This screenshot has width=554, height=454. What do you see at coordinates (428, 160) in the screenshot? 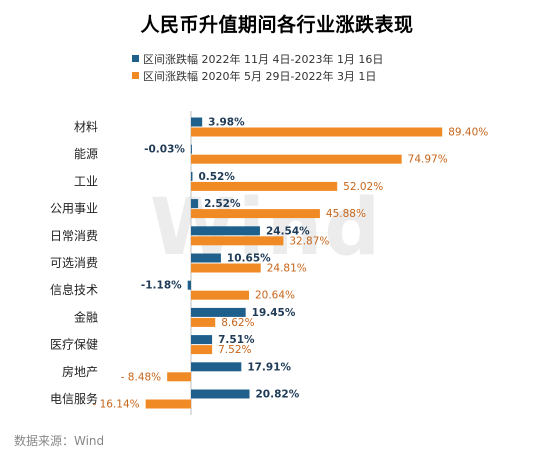
I see `data-label-series-2: 74.97%` at bounding box center [428, 160].